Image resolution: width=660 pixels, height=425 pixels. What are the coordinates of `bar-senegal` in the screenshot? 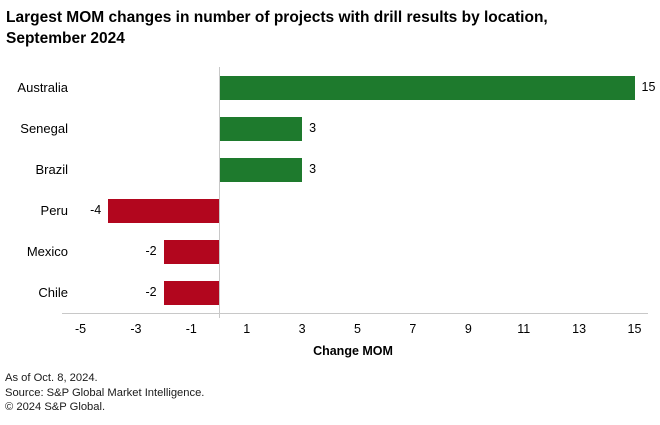 It's located at (261, 128).